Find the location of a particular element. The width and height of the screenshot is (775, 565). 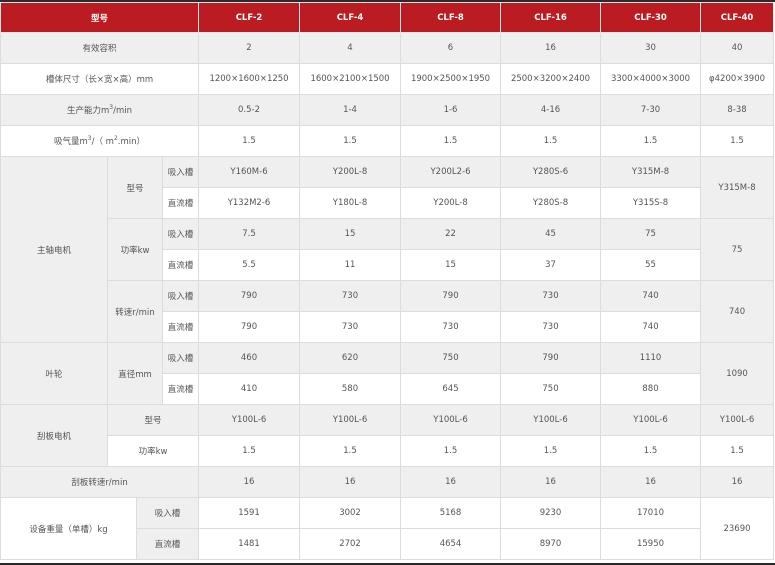

table-row: 刮板转速r/min 16 16 16 16 16 16 is located at coordinates (387, 482).